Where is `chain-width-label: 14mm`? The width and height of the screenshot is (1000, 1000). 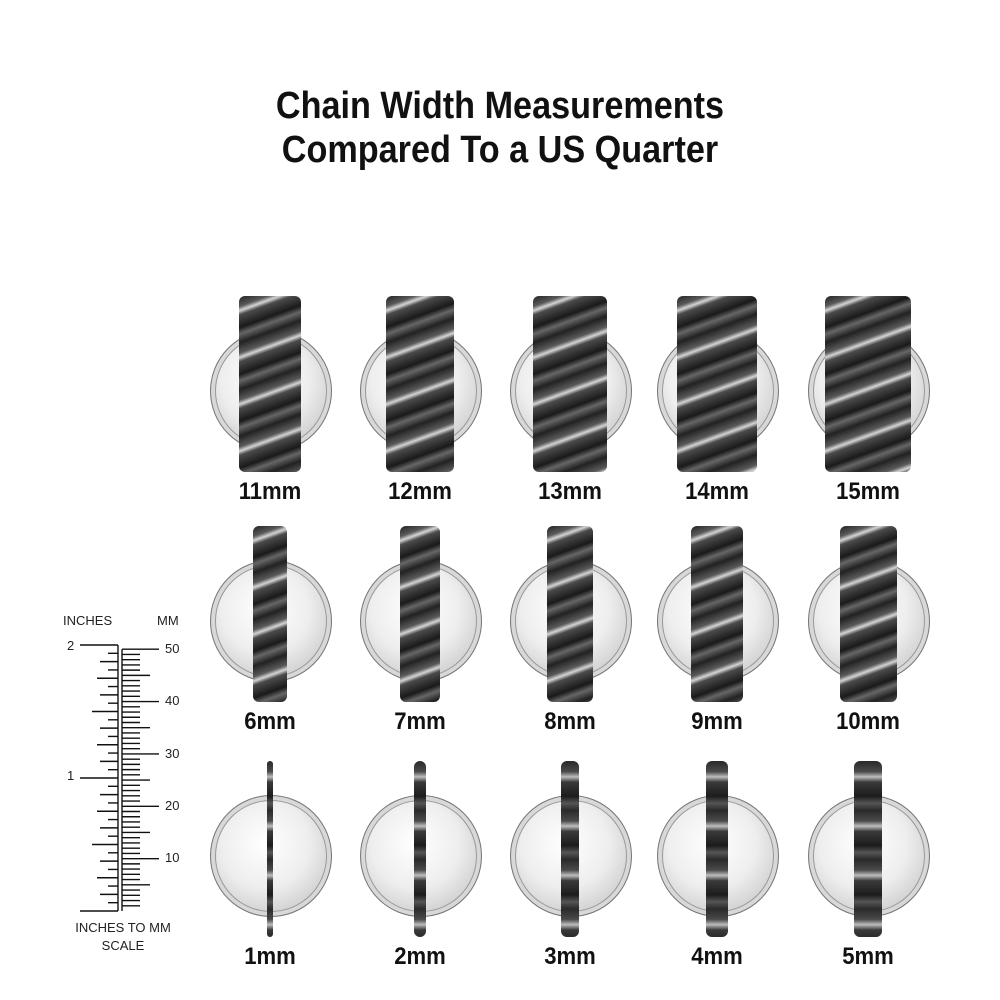 chain-width-label: 14mm is located at coordinates (717, 491).